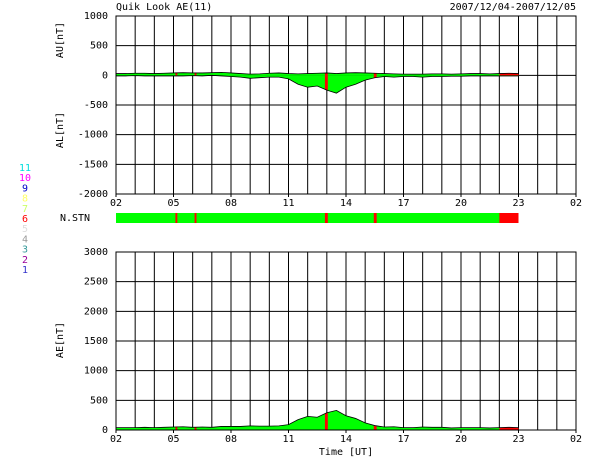  I want to click on y-tick-label: 2000, so click(96, 311).